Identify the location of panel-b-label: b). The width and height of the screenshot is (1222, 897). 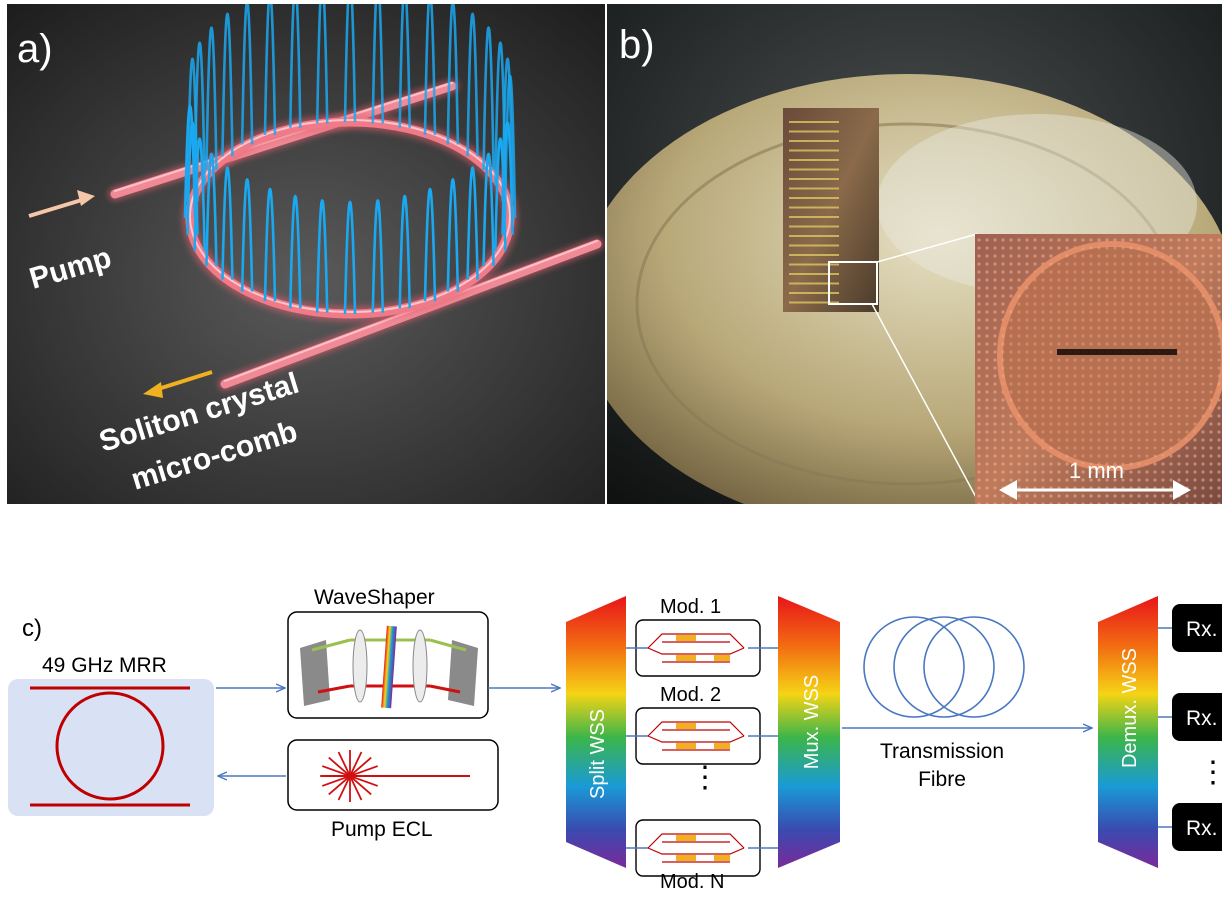
(637, 45).